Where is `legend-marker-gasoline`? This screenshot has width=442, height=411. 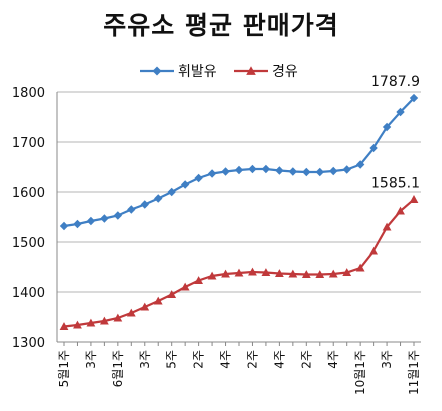
legend-marker-gasoline is located at coordinates (157, 71).